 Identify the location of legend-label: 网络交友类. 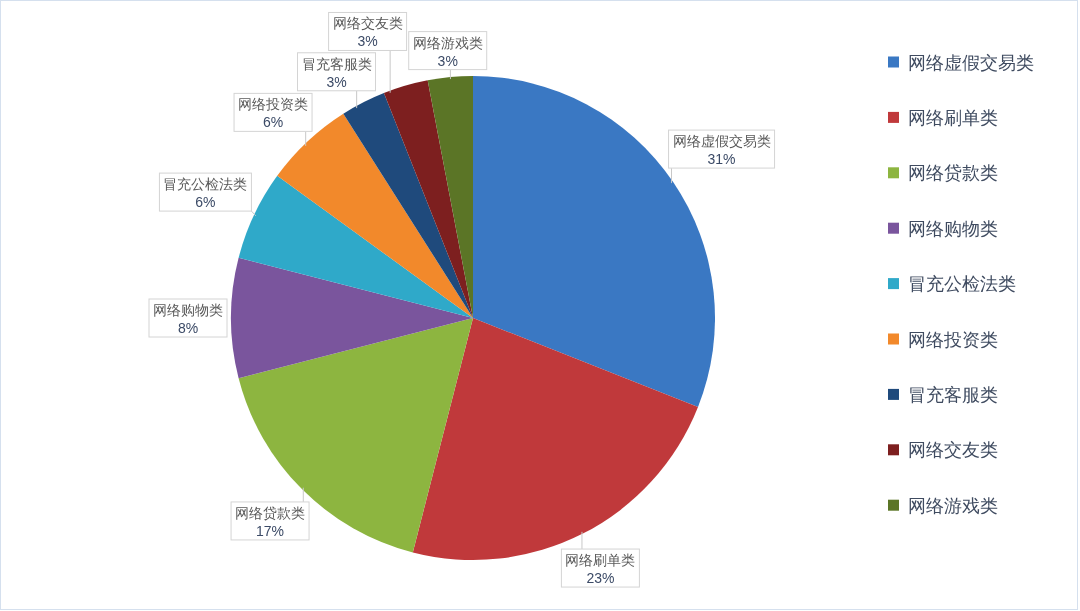
(953, 450).